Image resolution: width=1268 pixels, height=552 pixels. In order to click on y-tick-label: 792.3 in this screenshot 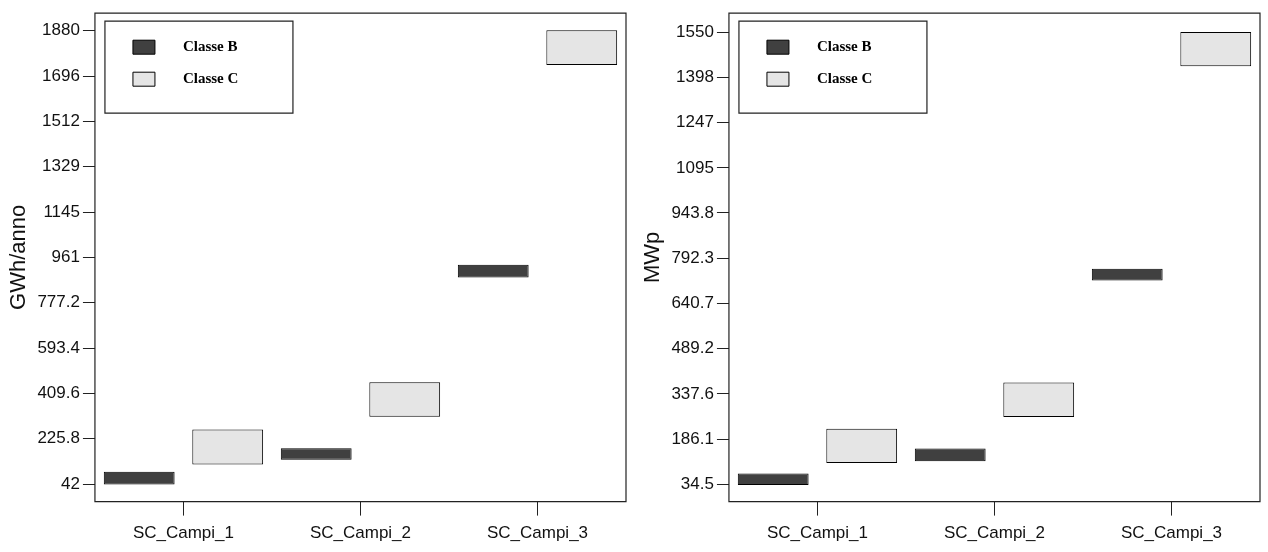, I will do `click(692, 257)`.